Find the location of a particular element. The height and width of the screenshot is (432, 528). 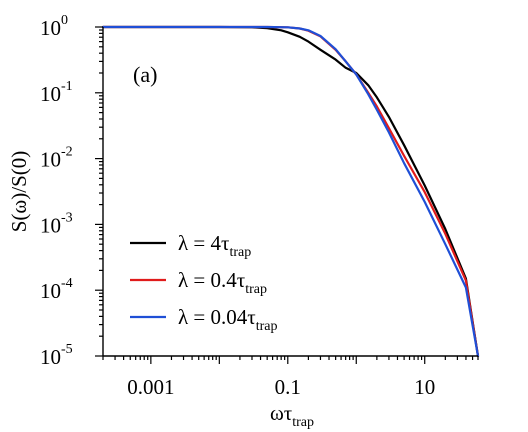

panel-label: (a) is located at coordinates (145, 74).